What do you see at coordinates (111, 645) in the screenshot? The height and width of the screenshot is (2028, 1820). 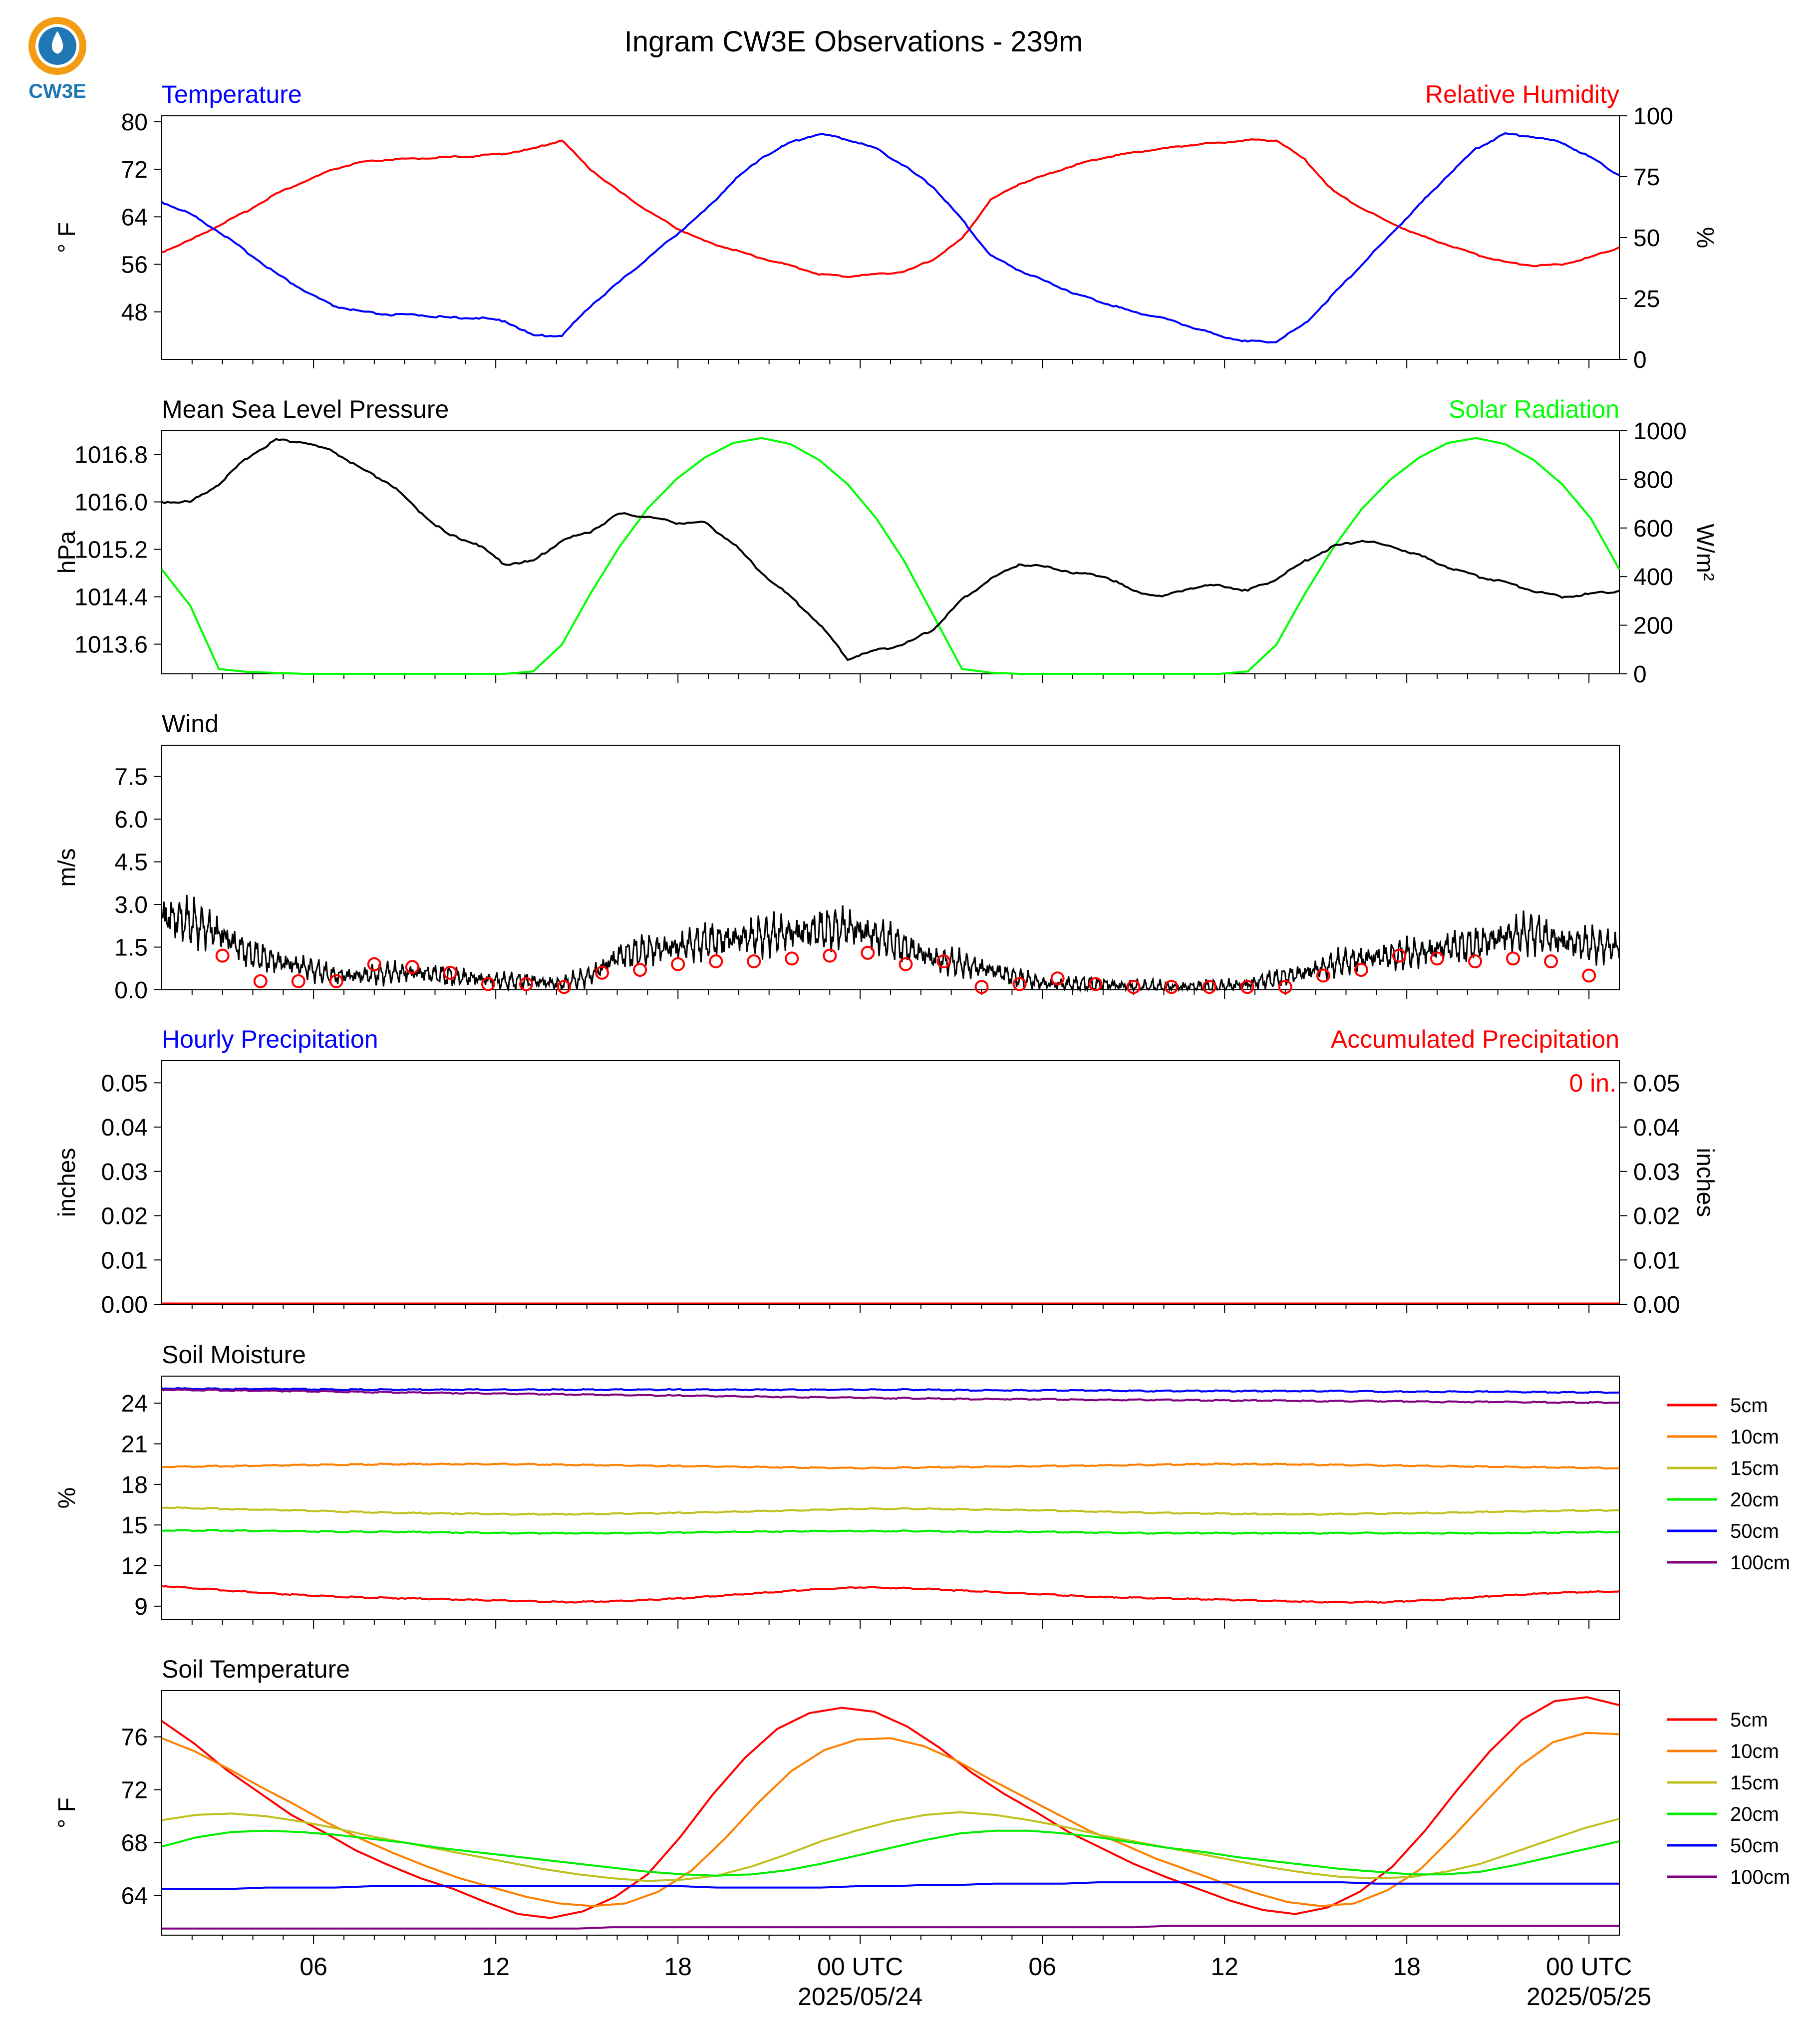 I see `y-tick-label: 1013.6` at bounding box center [111, 645].